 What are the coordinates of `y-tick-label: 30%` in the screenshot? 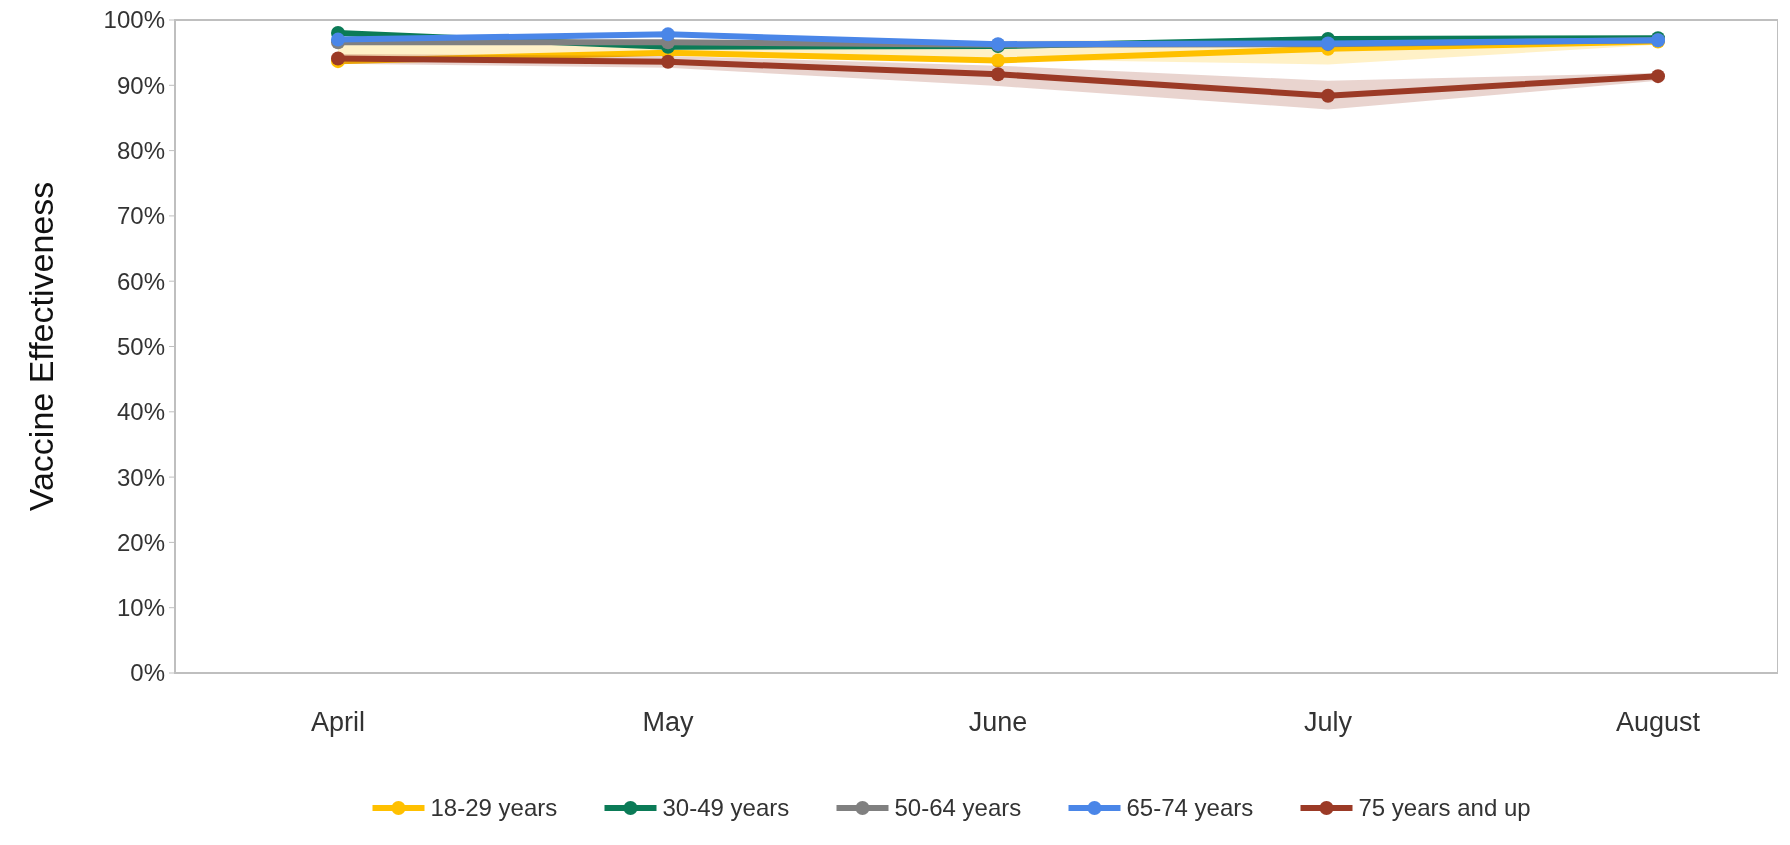 It's located at (140, 477).